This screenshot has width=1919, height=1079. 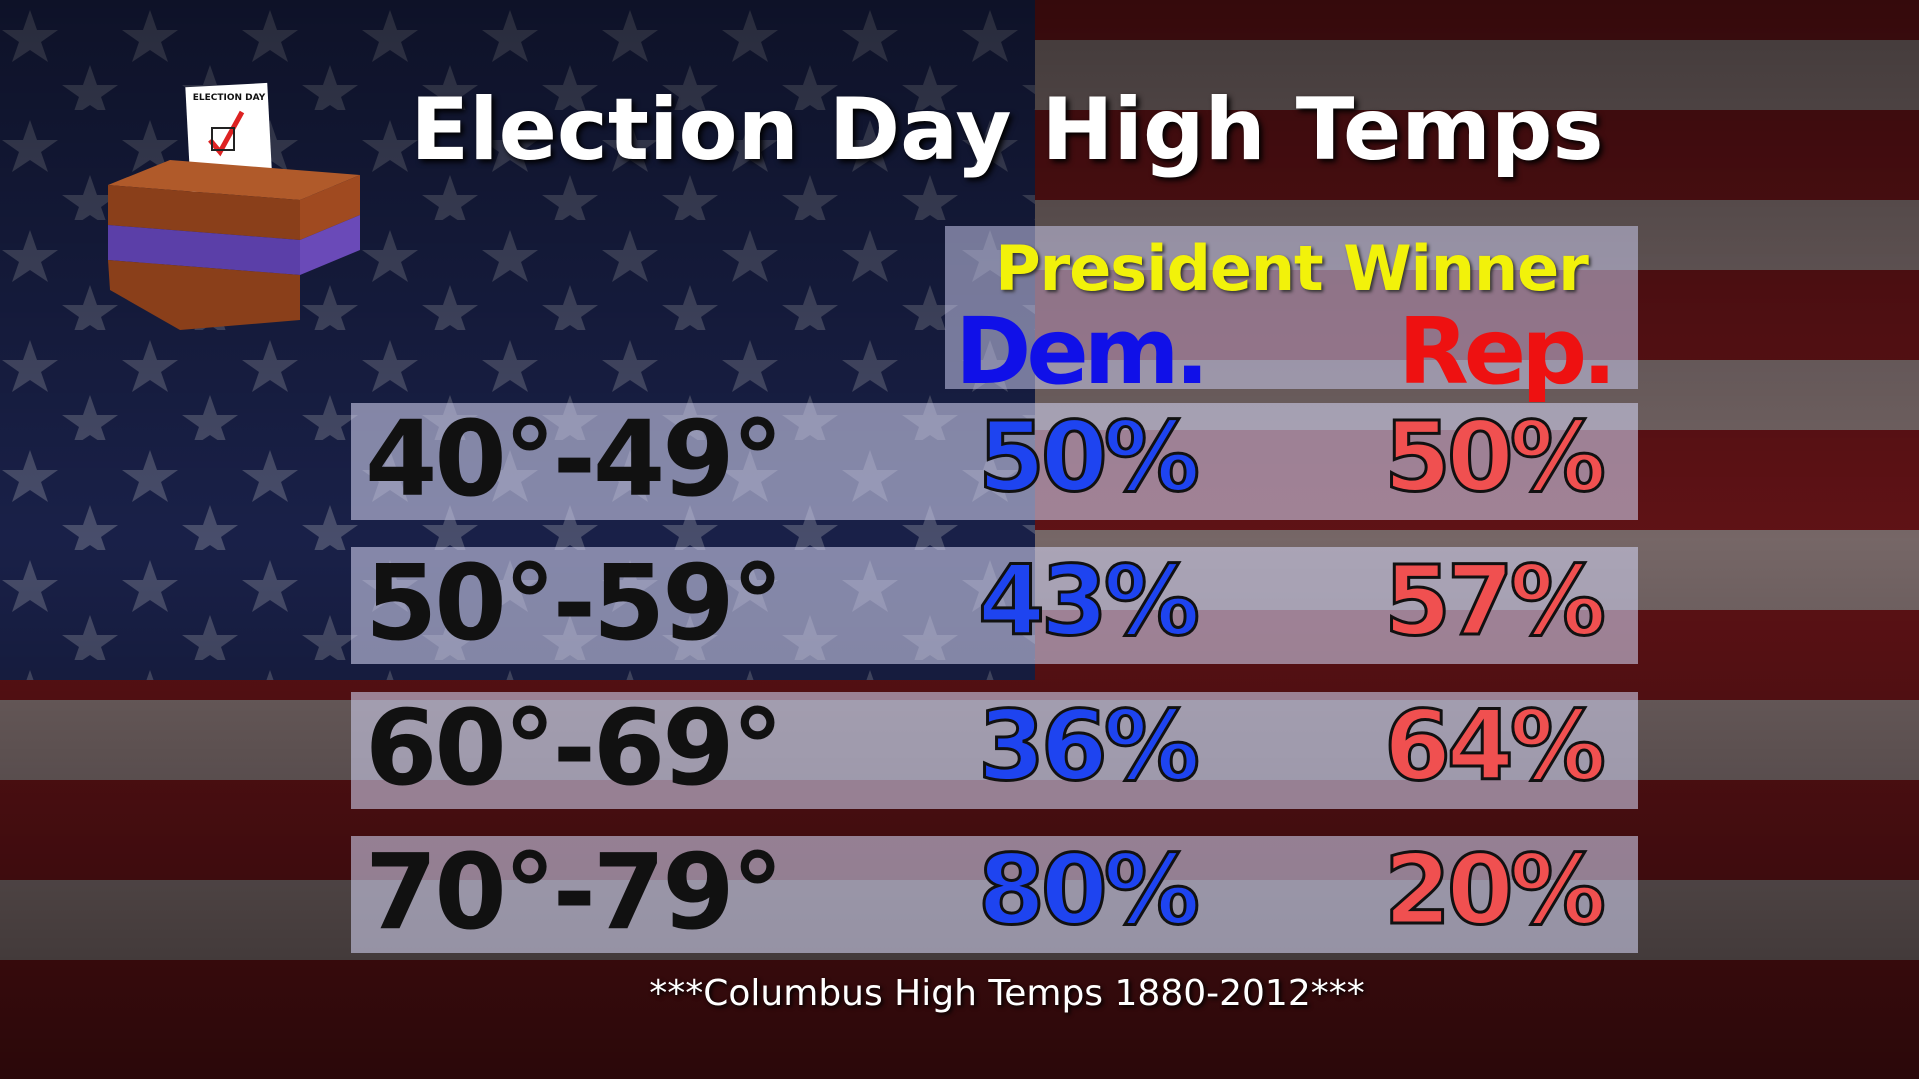 I want to click on ballot-box-icon: ELECTION DAY, so click(x=234, y=206).